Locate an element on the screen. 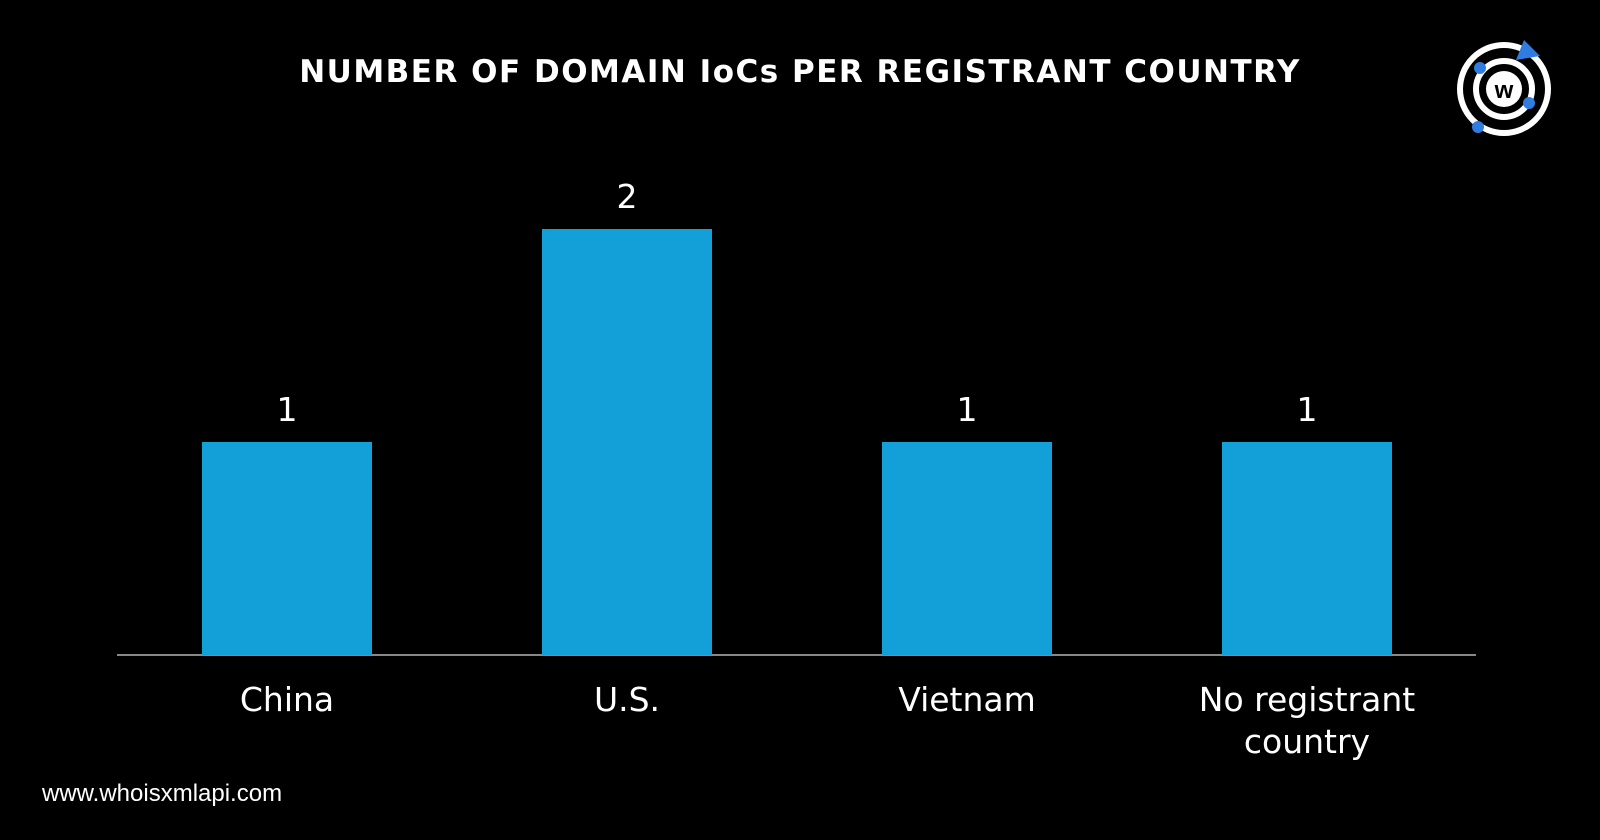  x-tick-label: U.S. is located at coordinates (627, 699).